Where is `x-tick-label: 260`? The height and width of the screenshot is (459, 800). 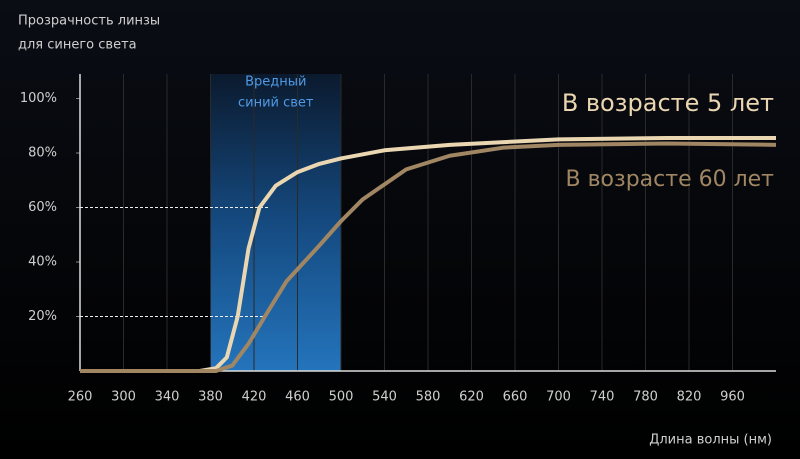 x-tick-label: 260 is located at coordinates (80, 397).